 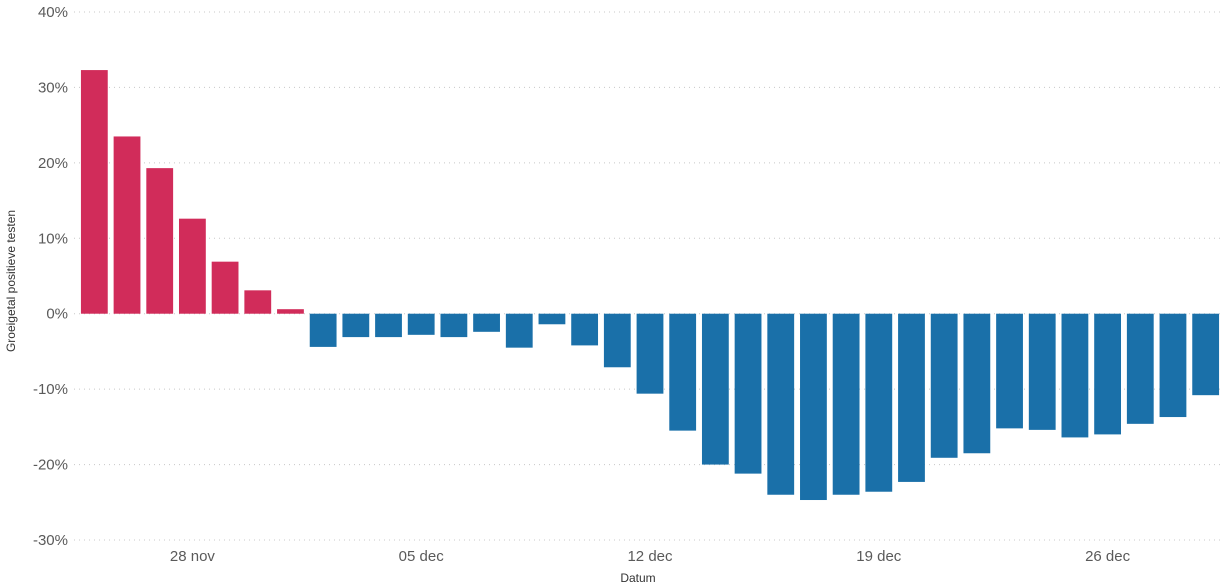 I want to click on y-tick-label: 30%, so click(x=53, y=87).